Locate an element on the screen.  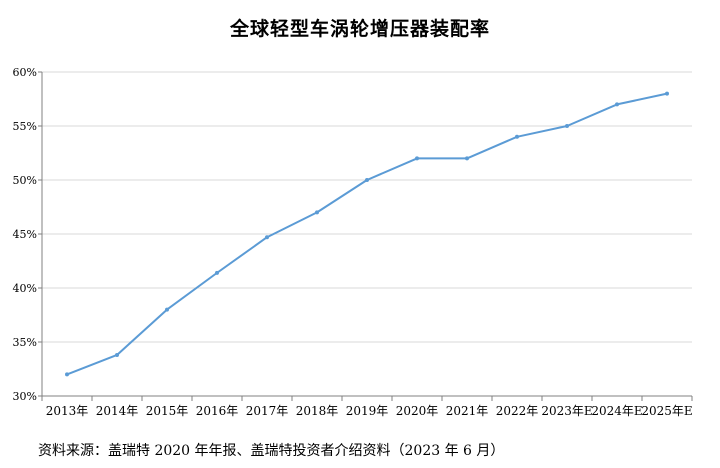
x-tick-label: 2021年 is located at coordinates (467, 411).